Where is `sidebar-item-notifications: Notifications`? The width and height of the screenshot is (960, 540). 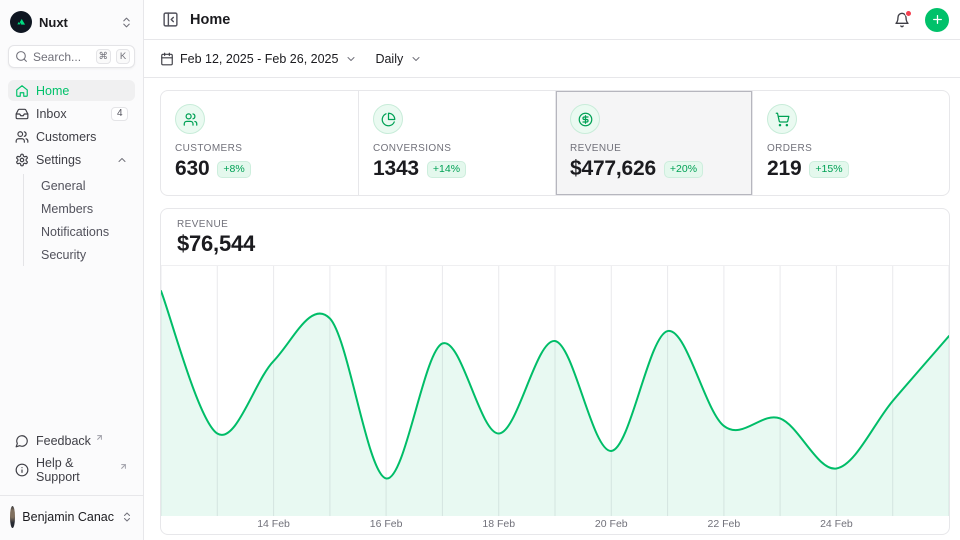 sidebar-item-notifications: Notifications is located at coordinates (75, 231).